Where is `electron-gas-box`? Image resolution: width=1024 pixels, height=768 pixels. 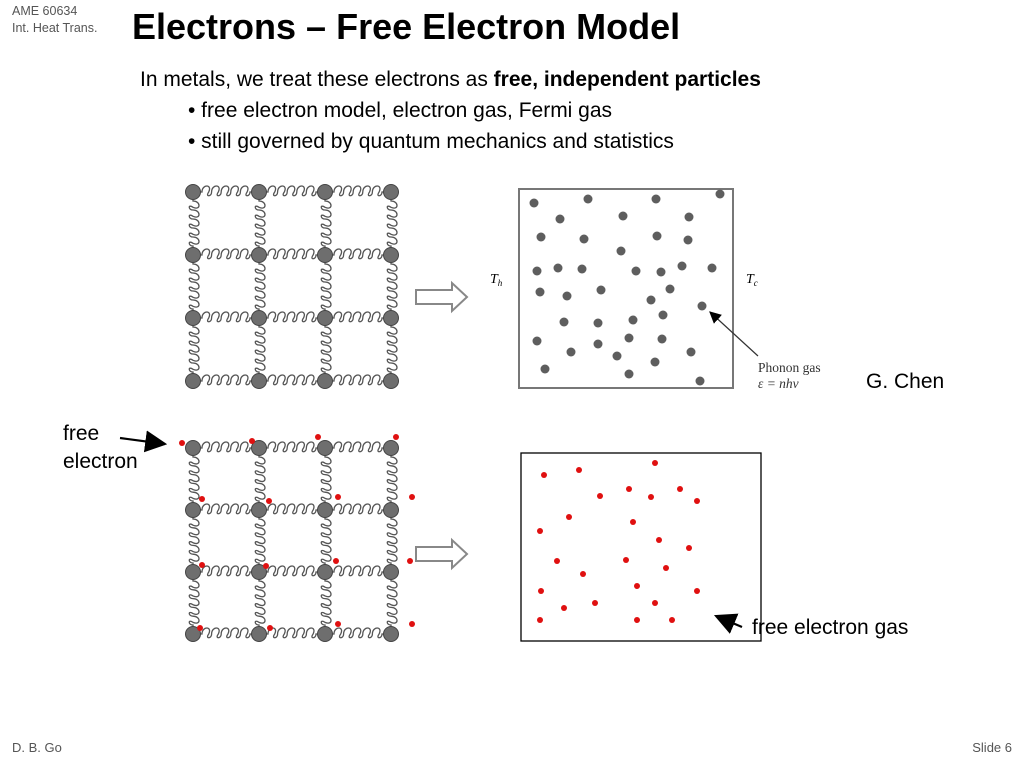 electron-gas-box is located at coordinates (641, 547).